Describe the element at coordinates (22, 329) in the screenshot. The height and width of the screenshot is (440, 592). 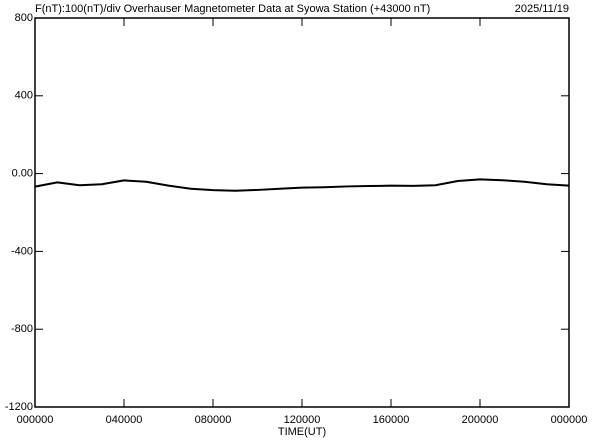
I see `y-tick-label: -800` at that location.